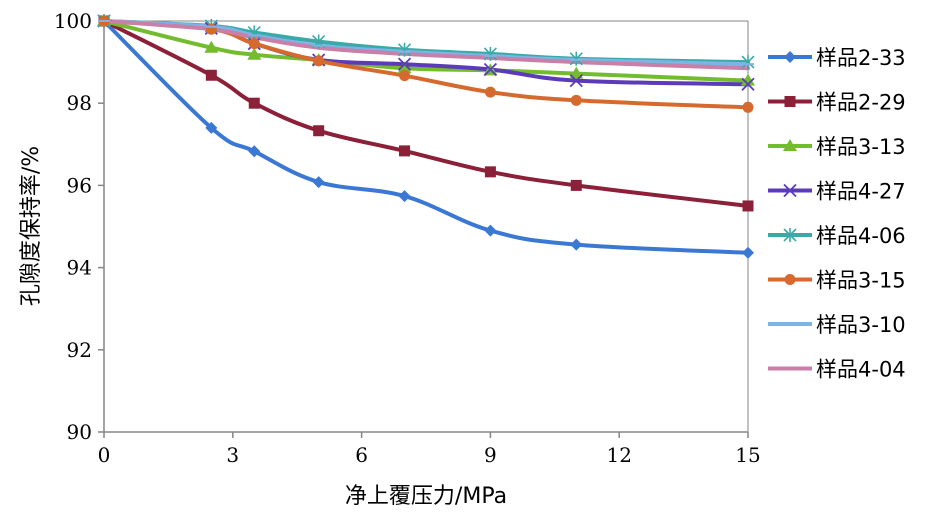 This screenshot has width=945, height=528. I want to click on x-tick-label: 3, so click(232, 455).